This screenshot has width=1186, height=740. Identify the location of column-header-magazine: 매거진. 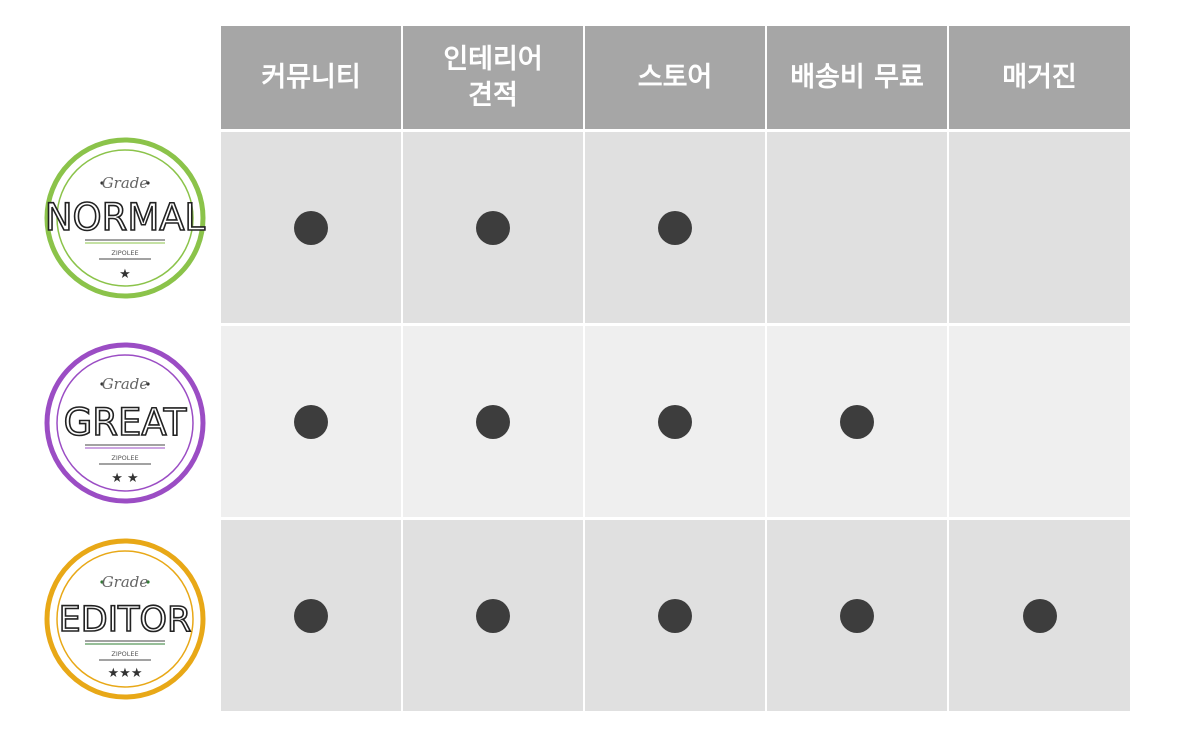
(1039, 77).